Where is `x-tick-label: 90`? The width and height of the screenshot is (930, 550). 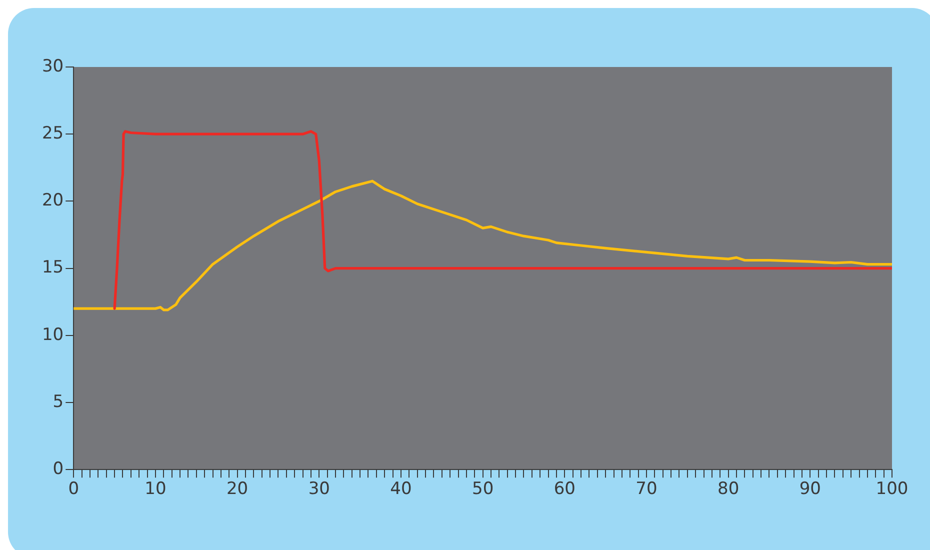 x-tick-label: 90 is located at coordinates (810, 489).